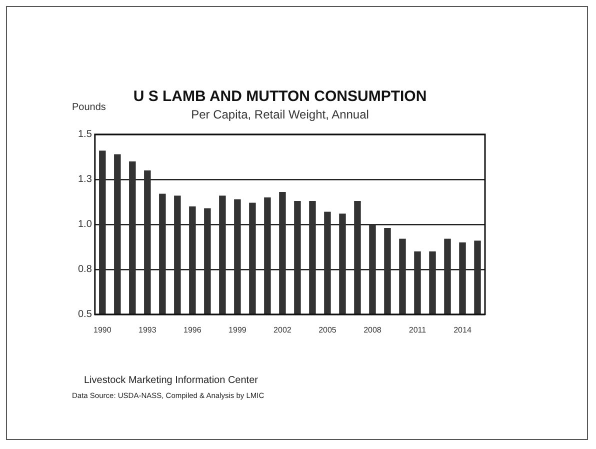 The height and width of the screenshot is (449, 596). I want to click on chart-subtitle: Per Capita, Retail Weight, Annual, so click(280, 115).